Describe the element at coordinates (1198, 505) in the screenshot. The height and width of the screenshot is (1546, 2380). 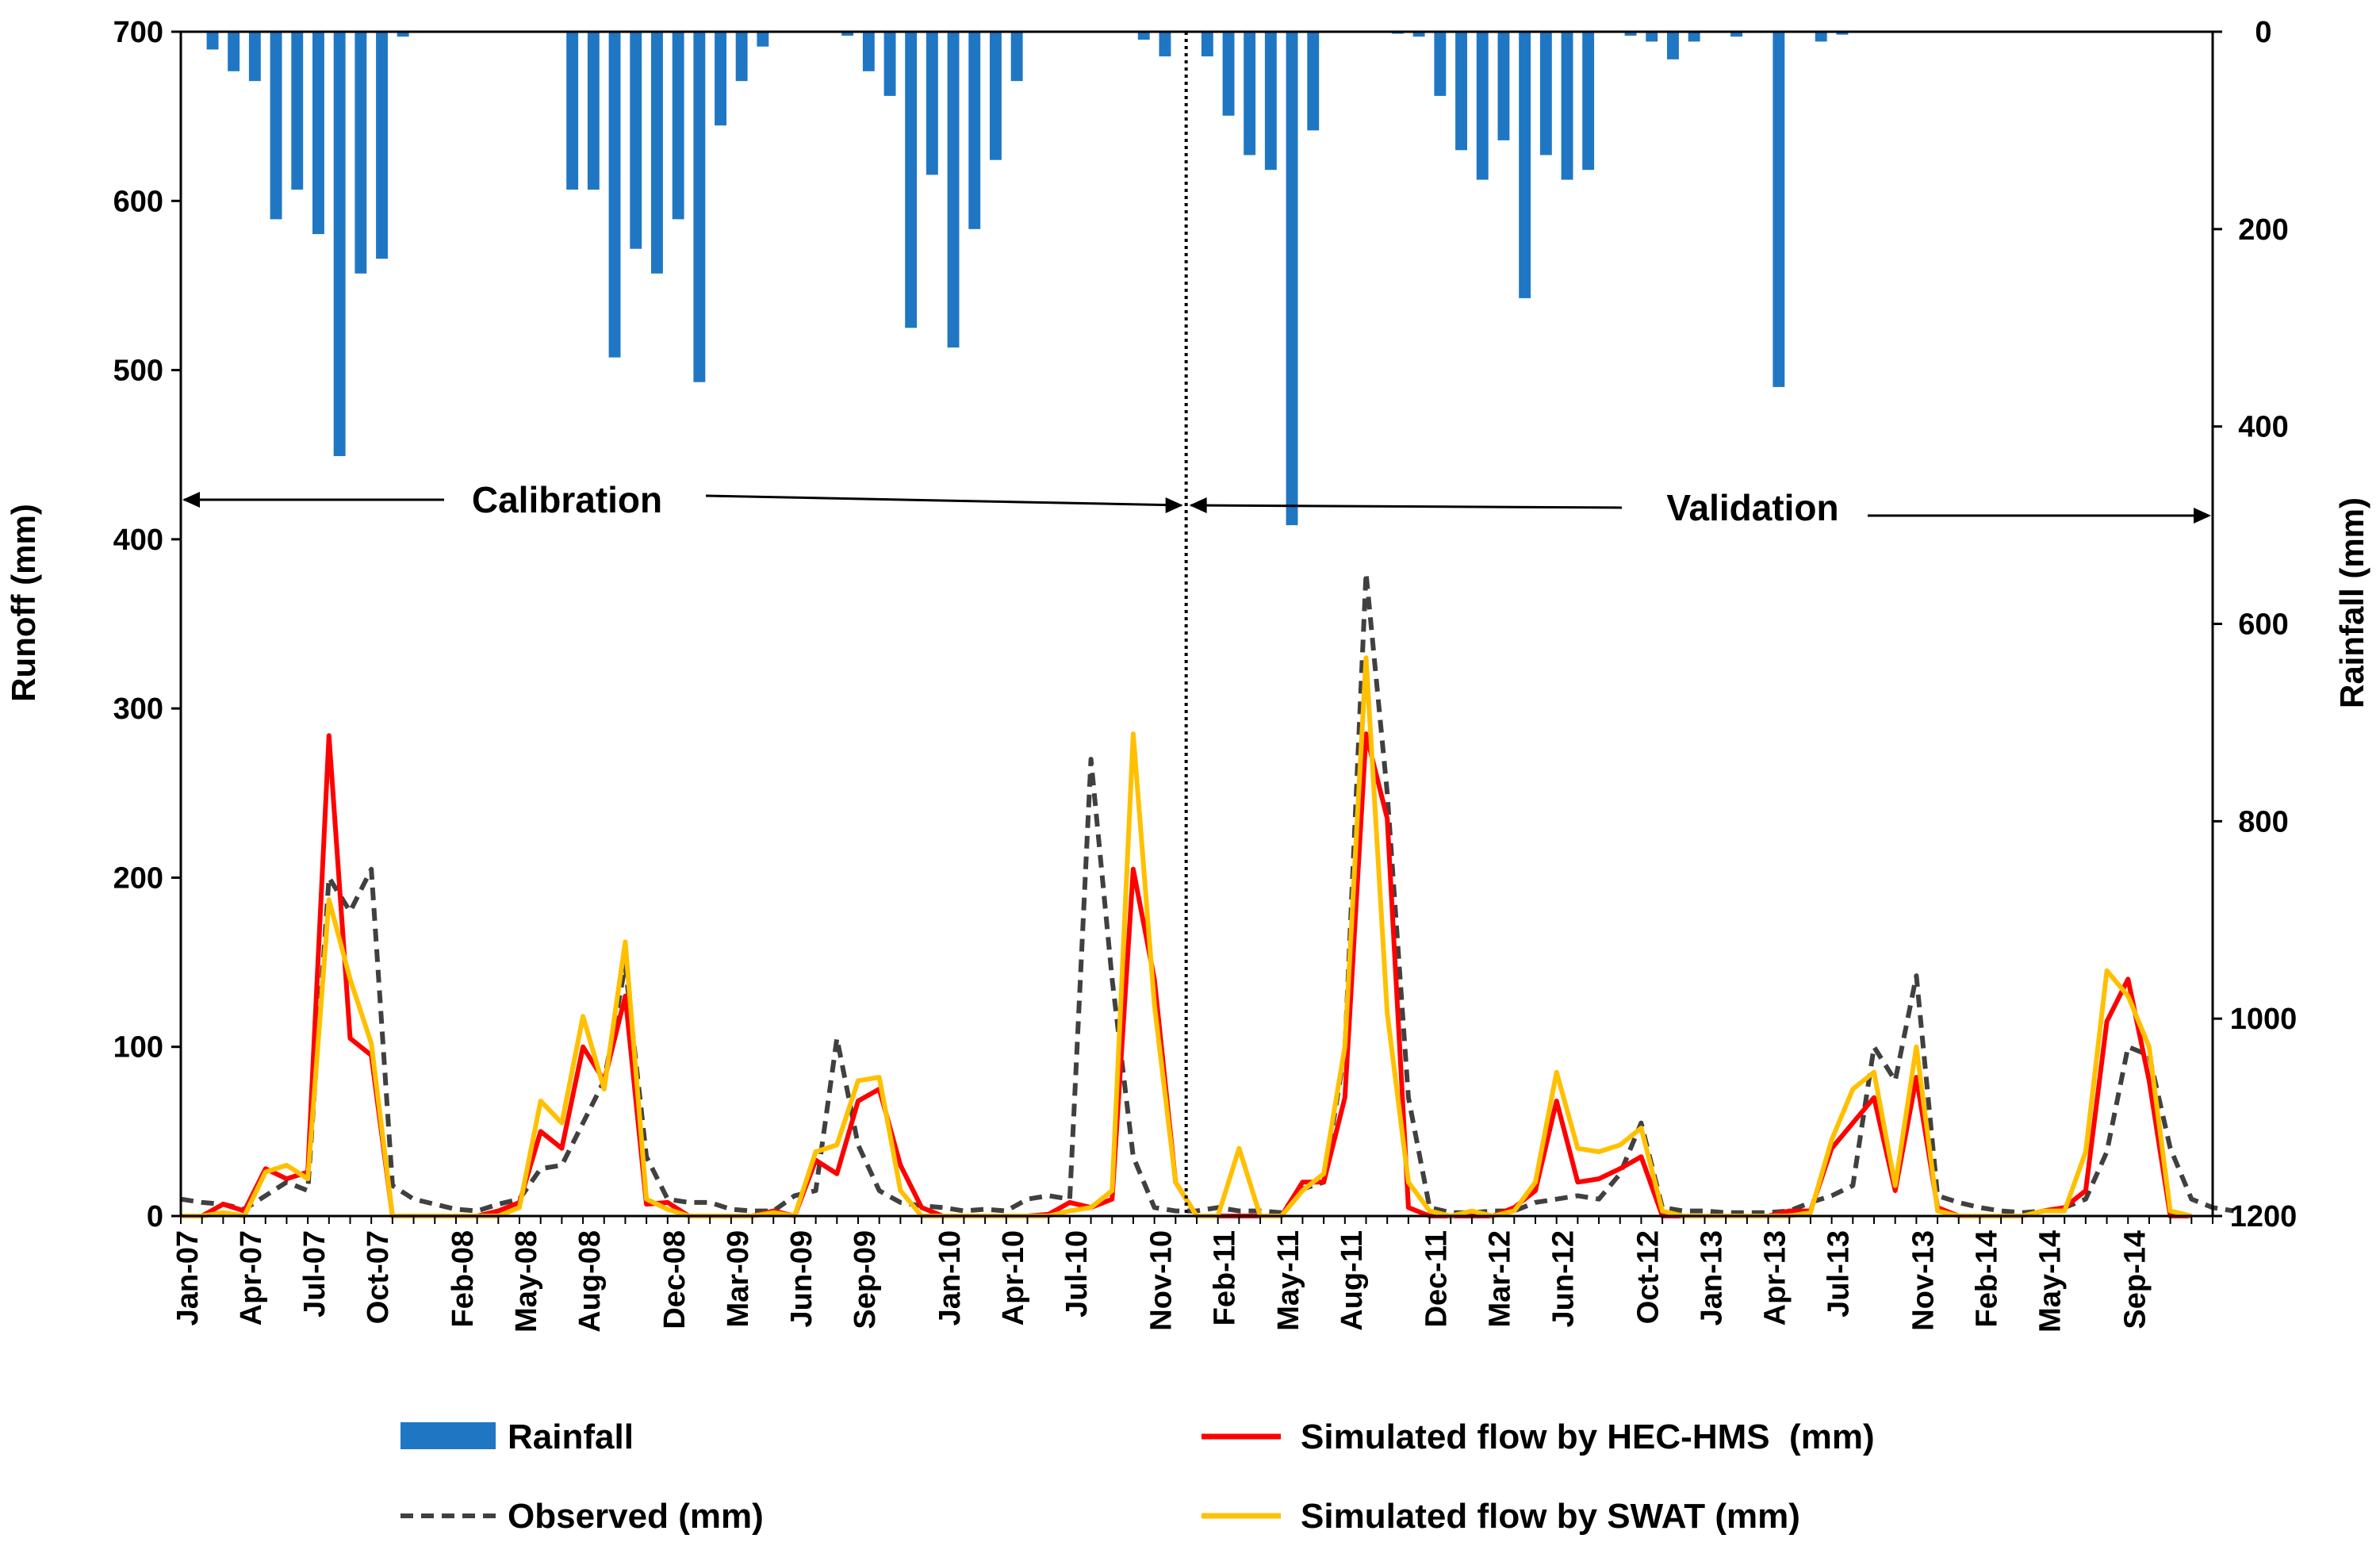
I see `validation-arrowhead-left` at that location.